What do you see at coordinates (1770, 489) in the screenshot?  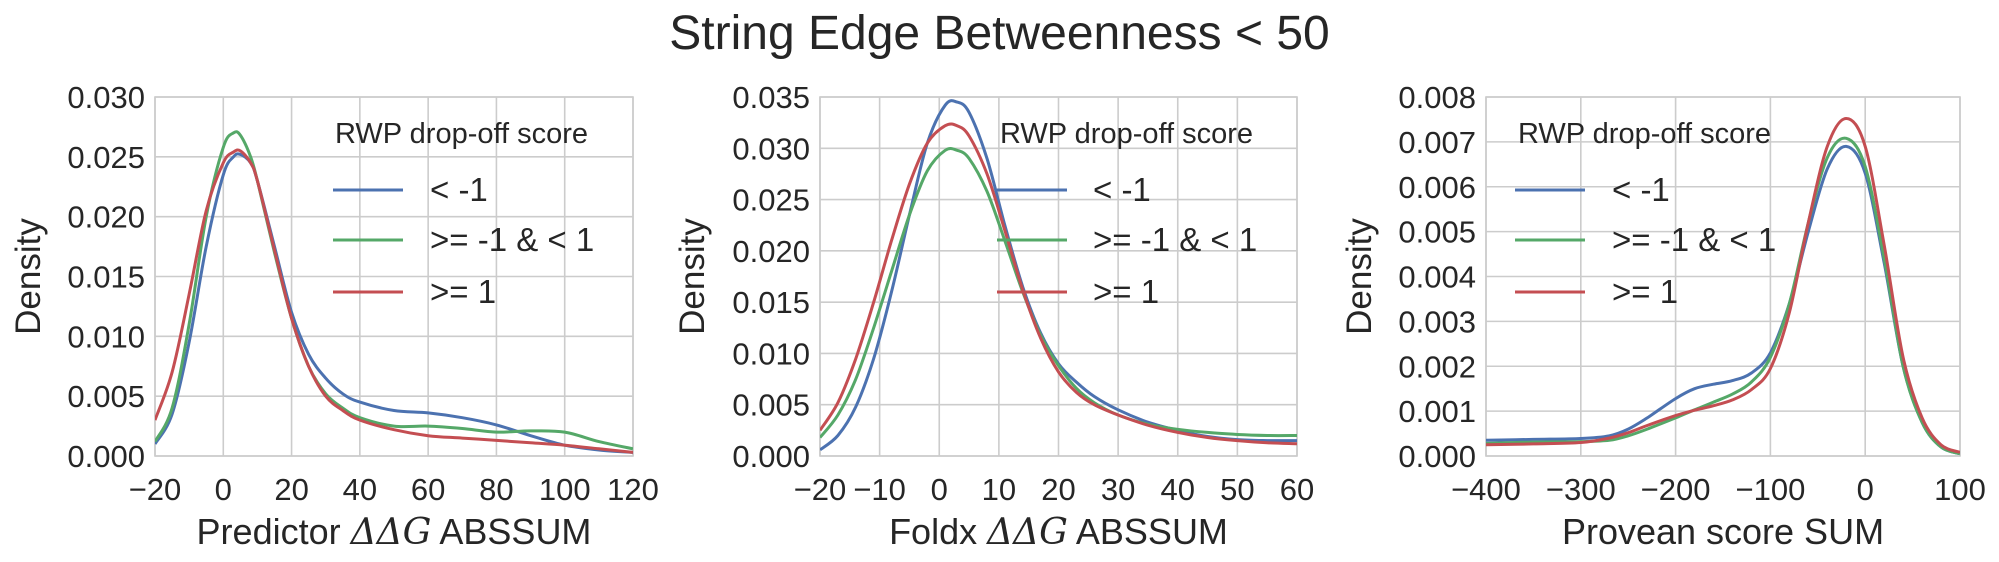 I see `x-tick-label: −100` at bounding box center [1770, 489].